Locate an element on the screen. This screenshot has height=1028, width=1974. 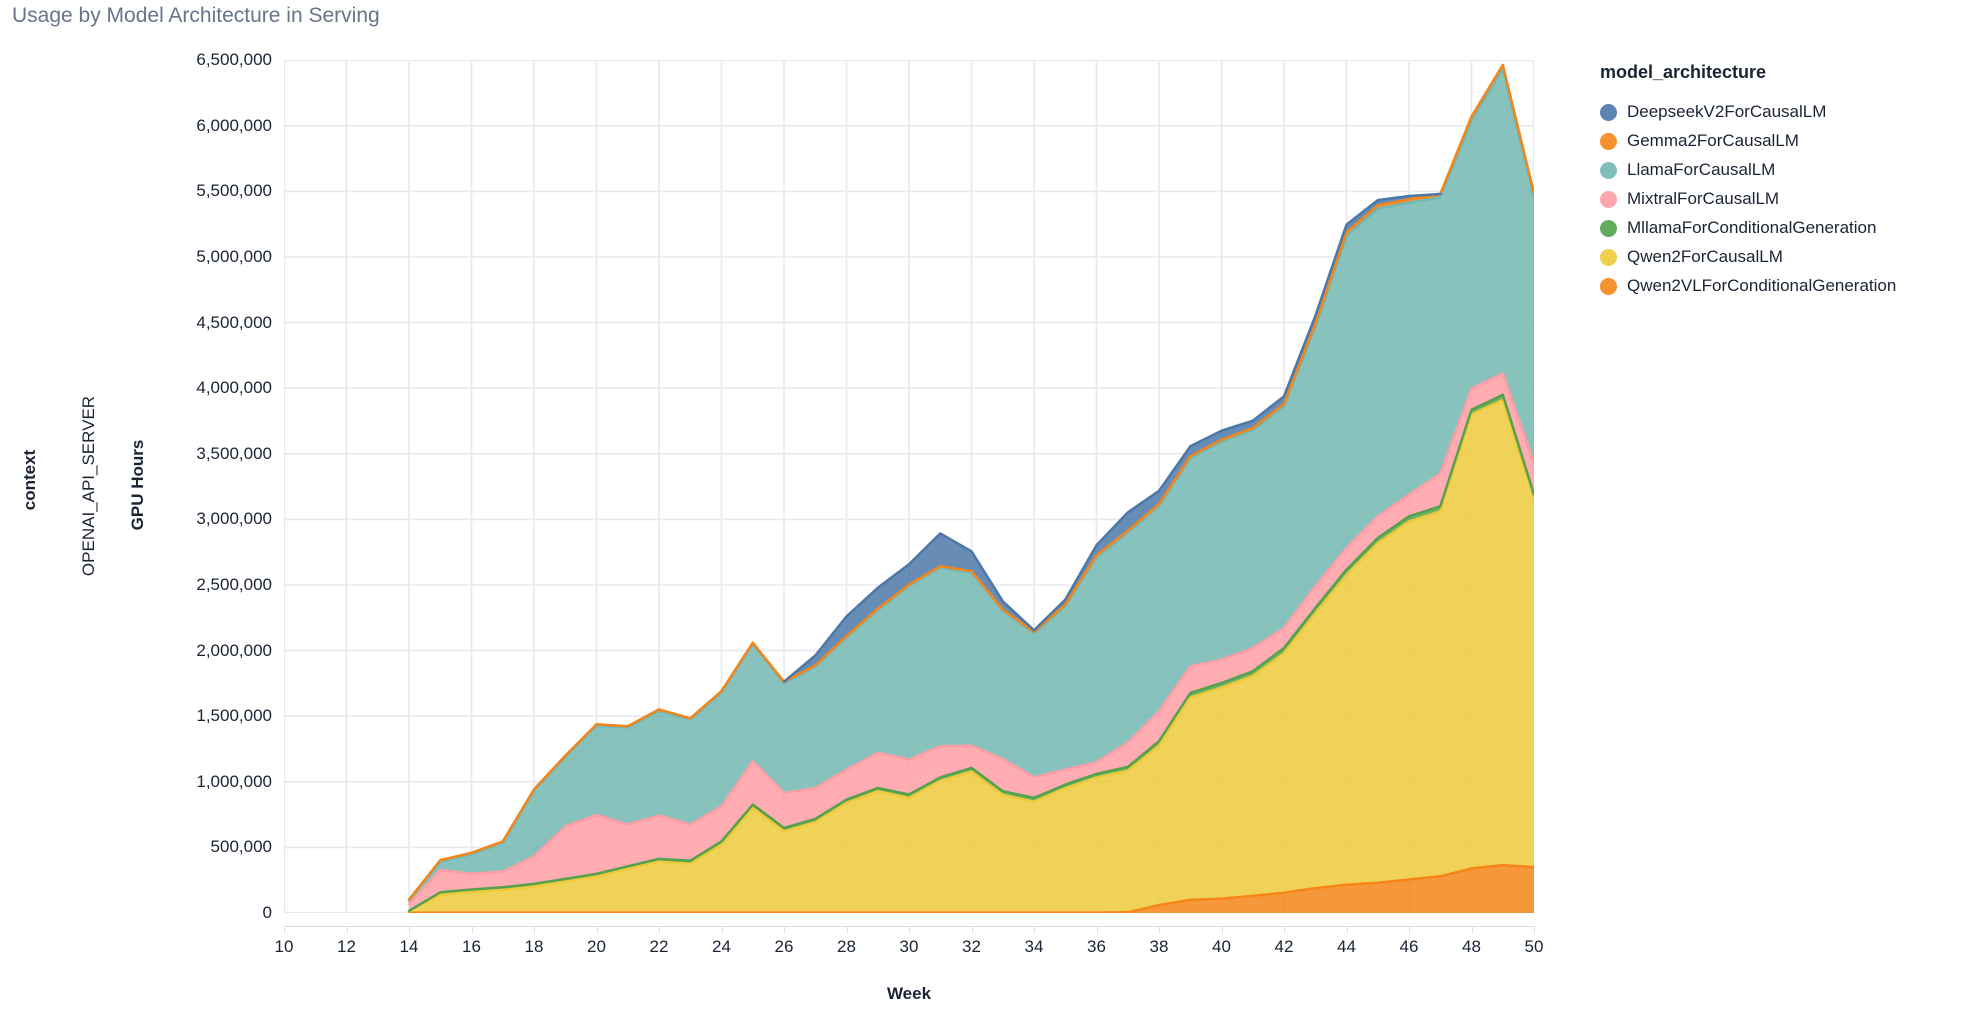
facet-field-label: context is located at coordinates (29, 480).